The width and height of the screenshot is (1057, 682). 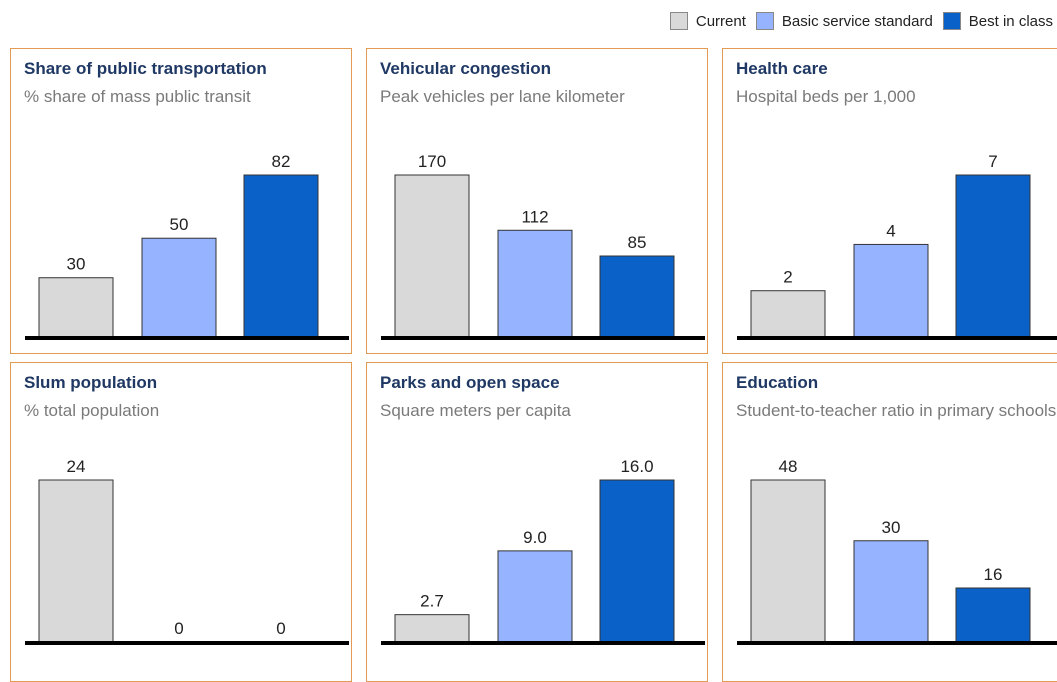 What do you see at coordinates (777, 382) in the screenshot?
I see `chart-title: Education` at bounding box center [777, 382].